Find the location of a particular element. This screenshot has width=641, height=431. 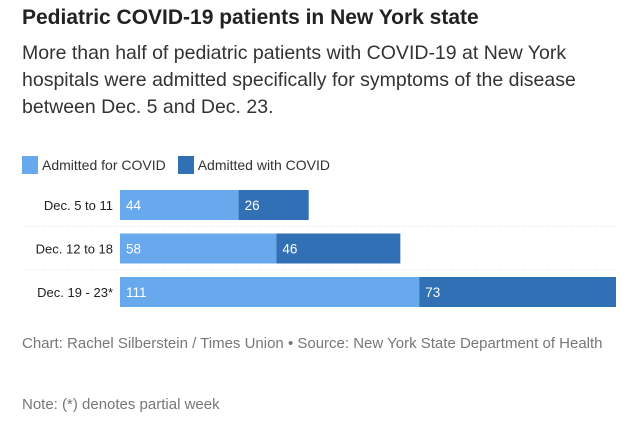

legend-item-admitted-for: Admitted for COVID is located at coordinates (94, 165).